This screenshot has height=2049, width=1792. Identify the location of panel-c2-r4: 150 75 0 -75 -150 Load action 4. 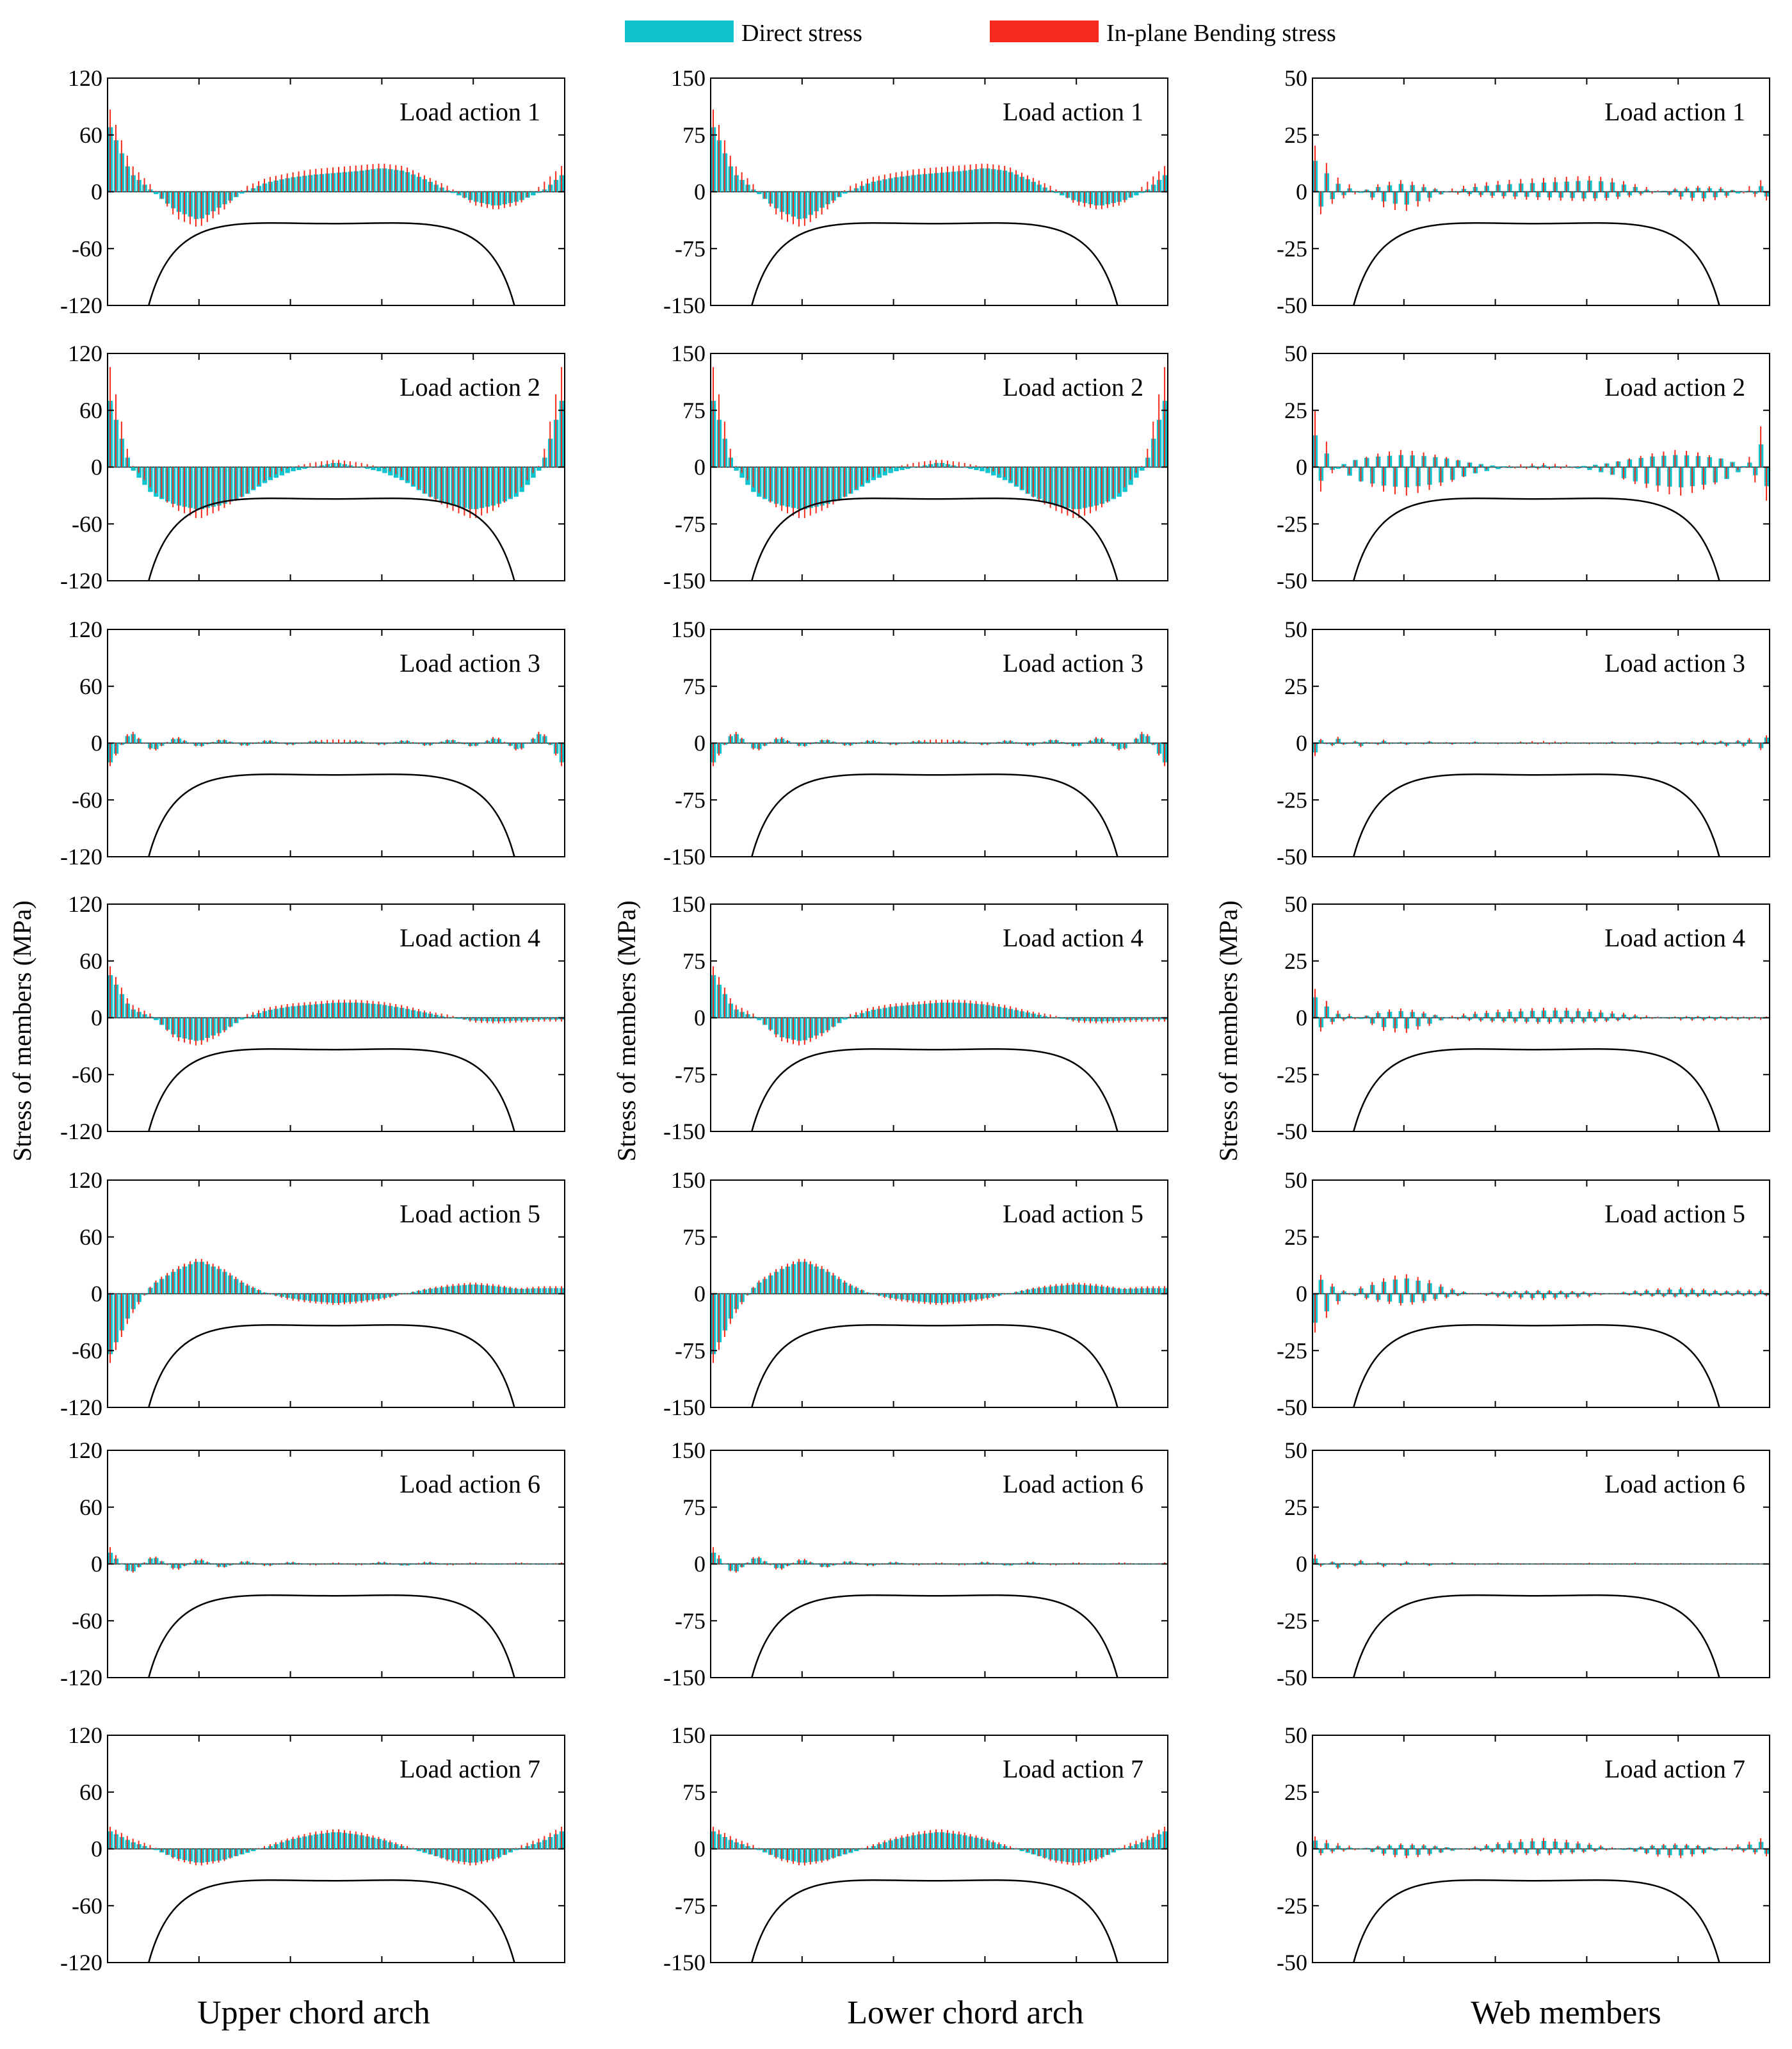
(915, 1017).